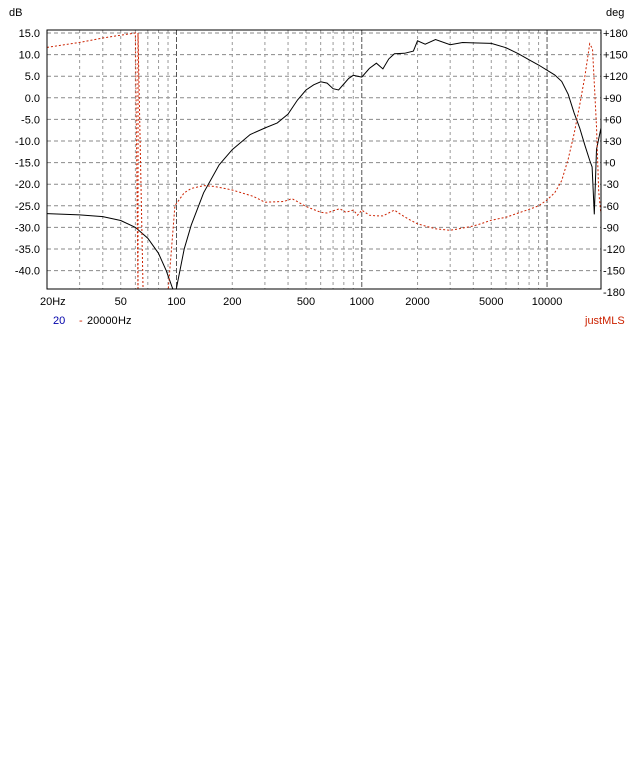 Image resolution: width=633 pixels, height=758 pixels. What do you see at coordinates (612, 120) in the screenshot?
I see `y2-tick-label: +60` at bounding box center [612, 120].